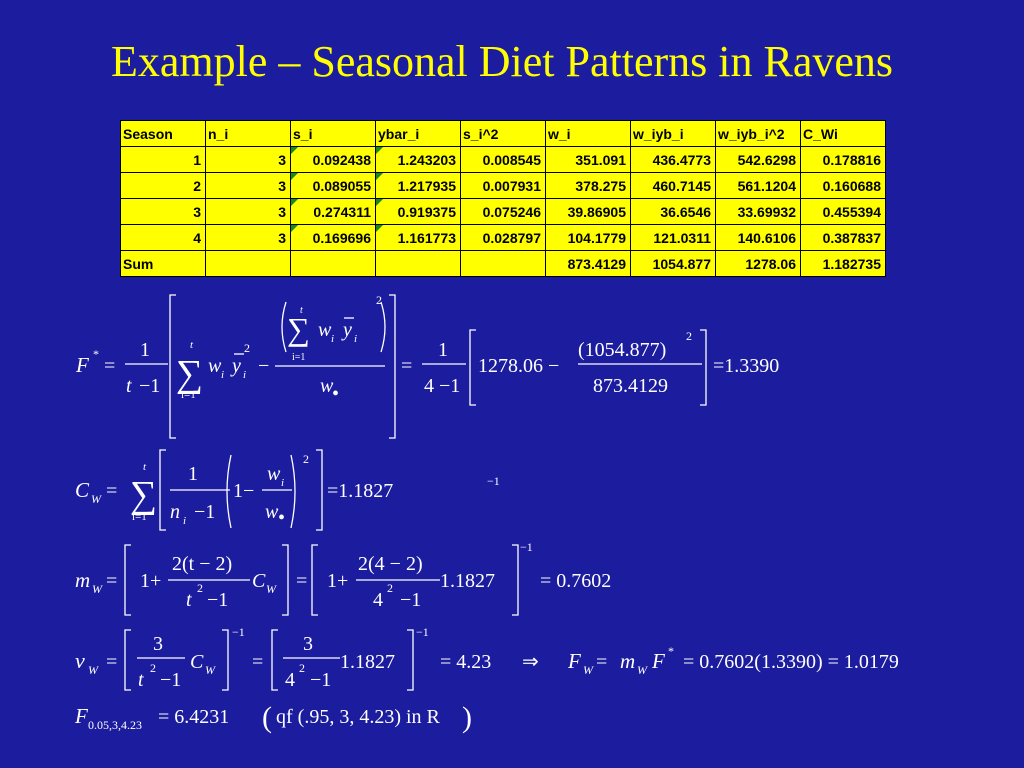  What do you see at coordinates (193, 717) in the screenshot?
I see `equation-text: = 6.4231` at bounding box center [193, 717].